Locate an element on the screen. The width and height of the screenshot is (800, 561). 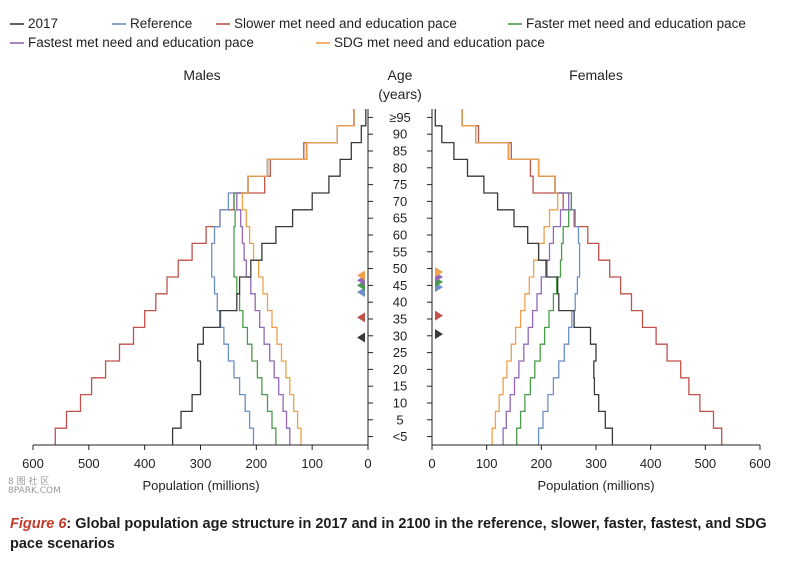
legend-label: Fastest met need and education pace is located at coordinates (141, 42).